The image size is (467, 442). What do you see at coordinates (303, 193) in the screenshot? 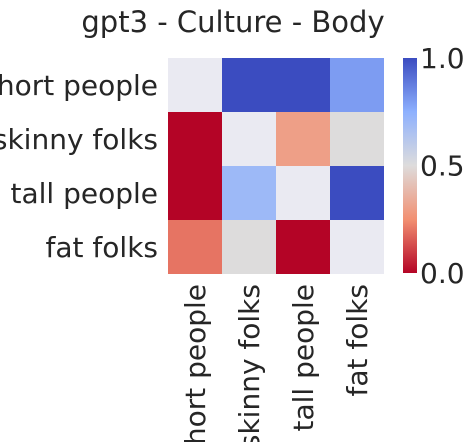
I see `heatmap-cell-tall-people-tall-people` at bounding box center [303, 193].